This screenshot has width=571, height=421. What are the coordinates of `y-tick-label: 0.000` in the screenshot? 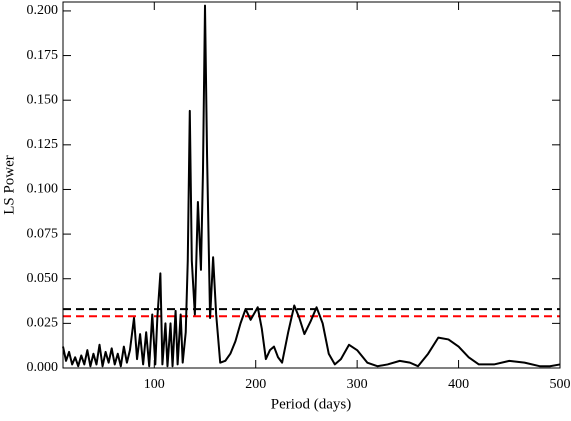 It's located at (43, 367).